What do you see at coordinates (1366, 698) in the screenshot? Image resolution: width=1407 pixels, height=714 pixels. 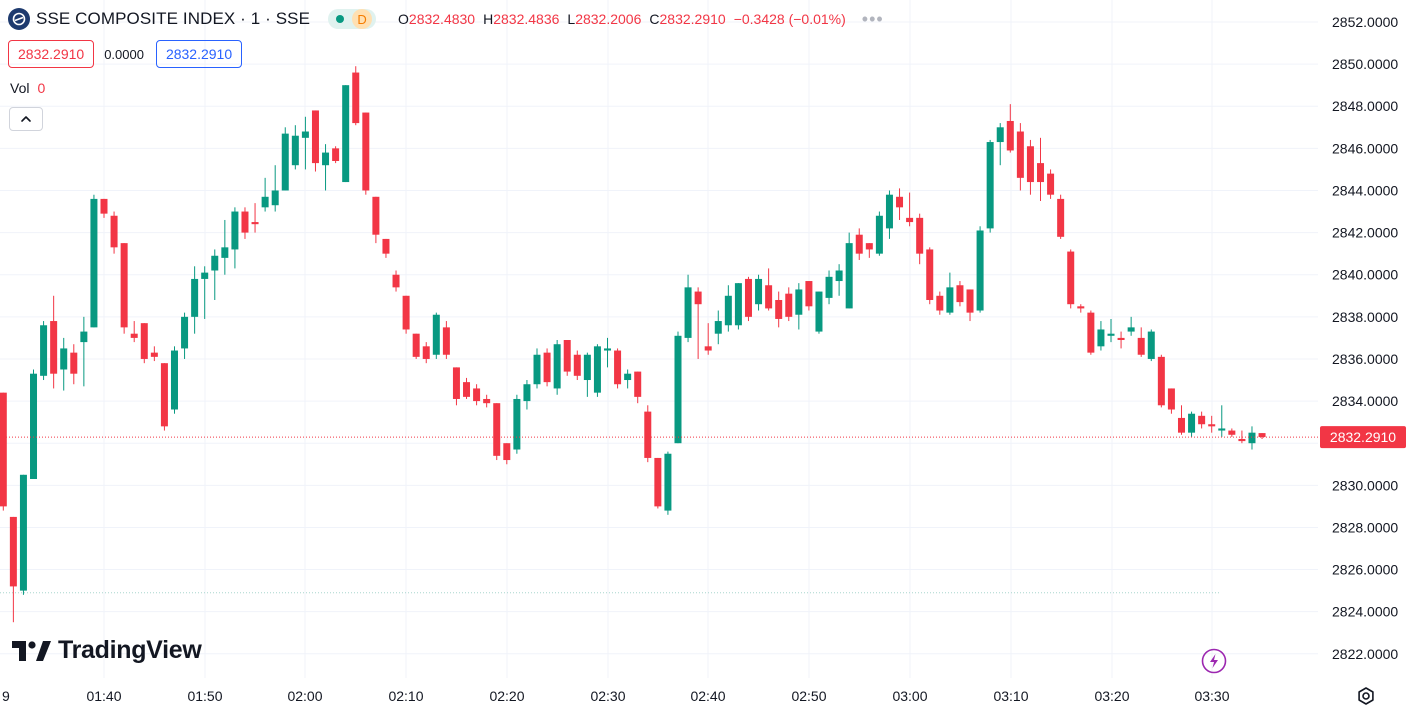 I see `gear-icon` at bounding box center [1366, 698].